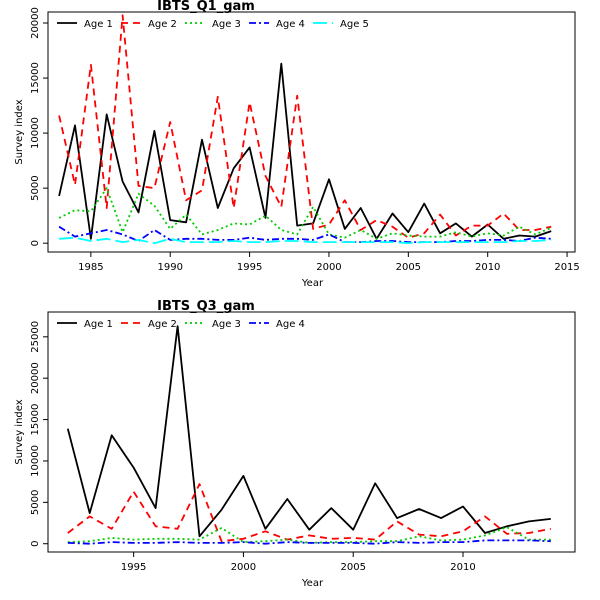 This screenshot has height=600, width=600. Describe the element at coordinates (169, 267) in the screenshot. I see `x-tick-label: 1990` at that location.